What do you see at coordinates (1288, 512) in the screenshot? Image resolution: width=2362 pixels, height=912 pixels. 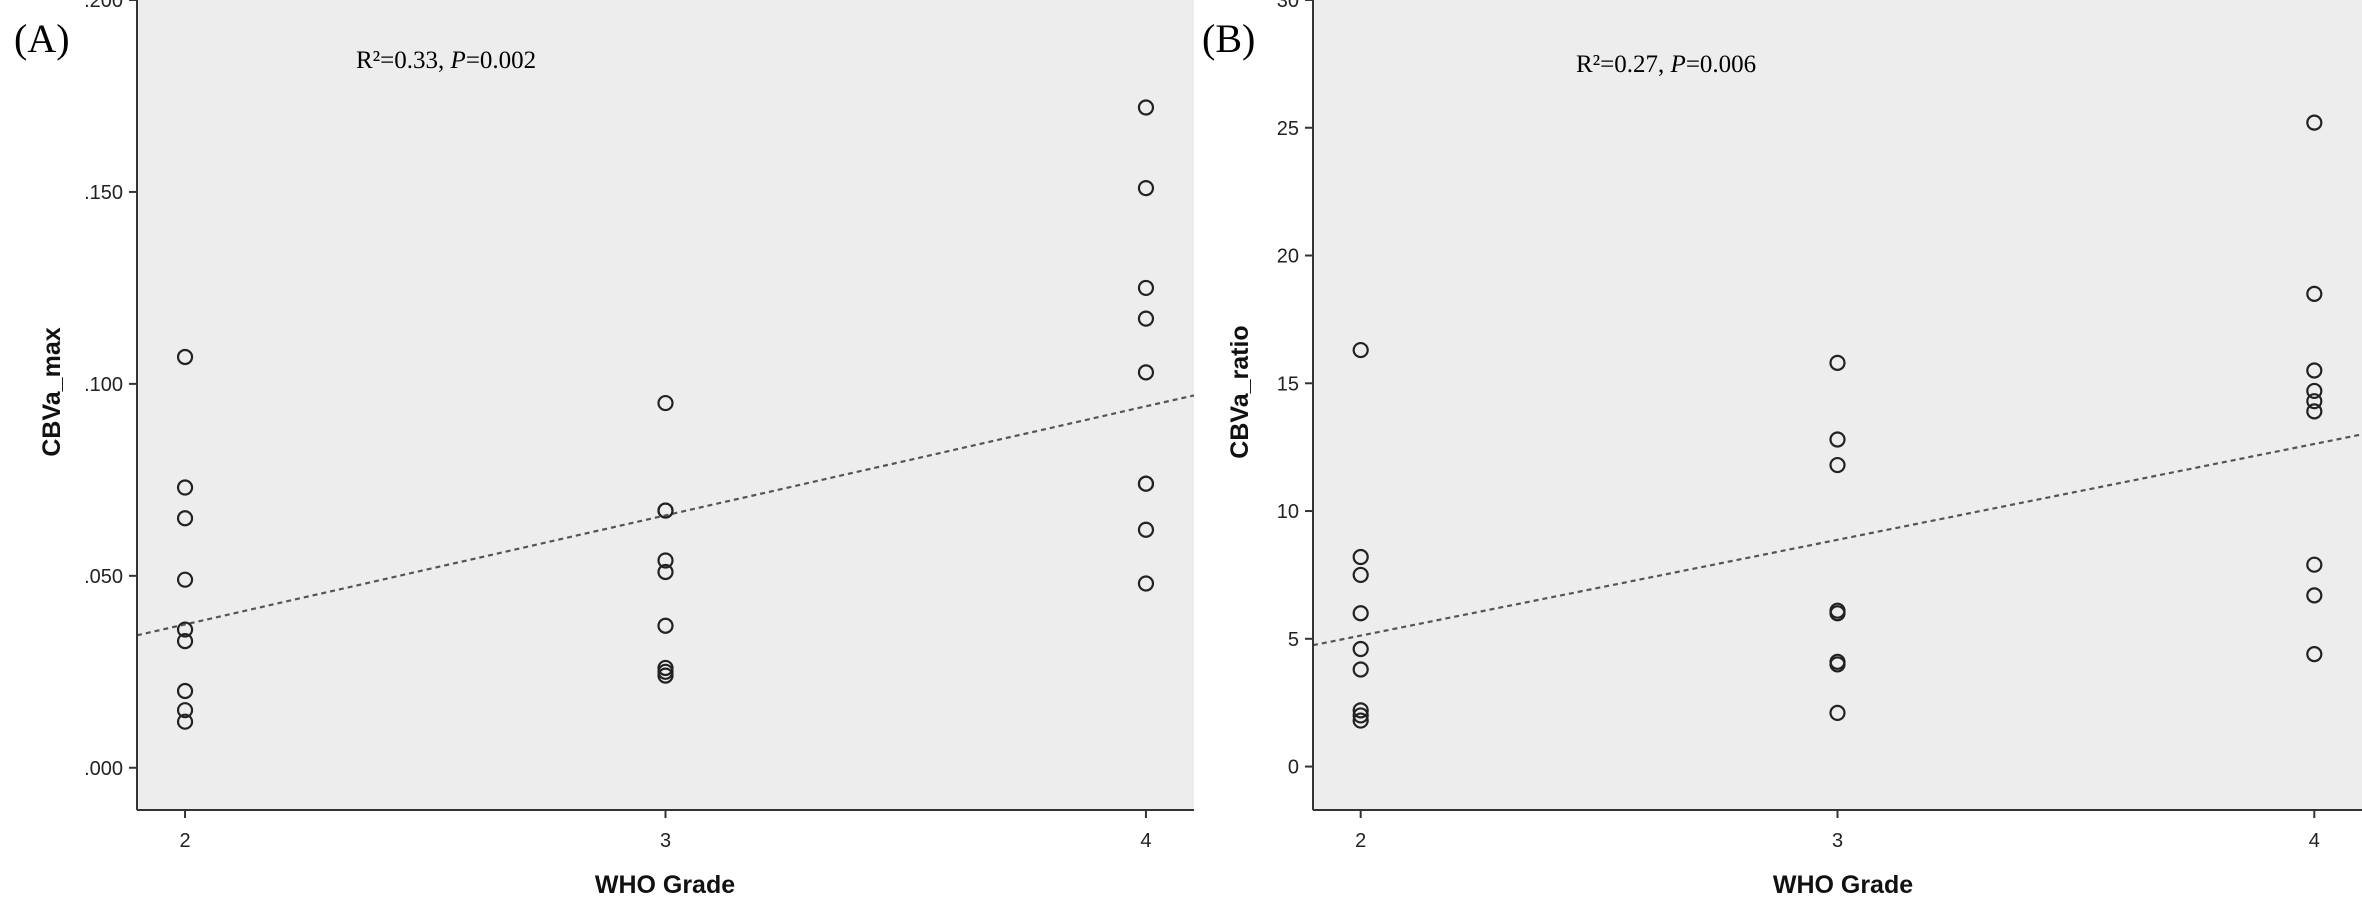 I see `y-tick-label-b: 10` at bounding box center [1288, 512].